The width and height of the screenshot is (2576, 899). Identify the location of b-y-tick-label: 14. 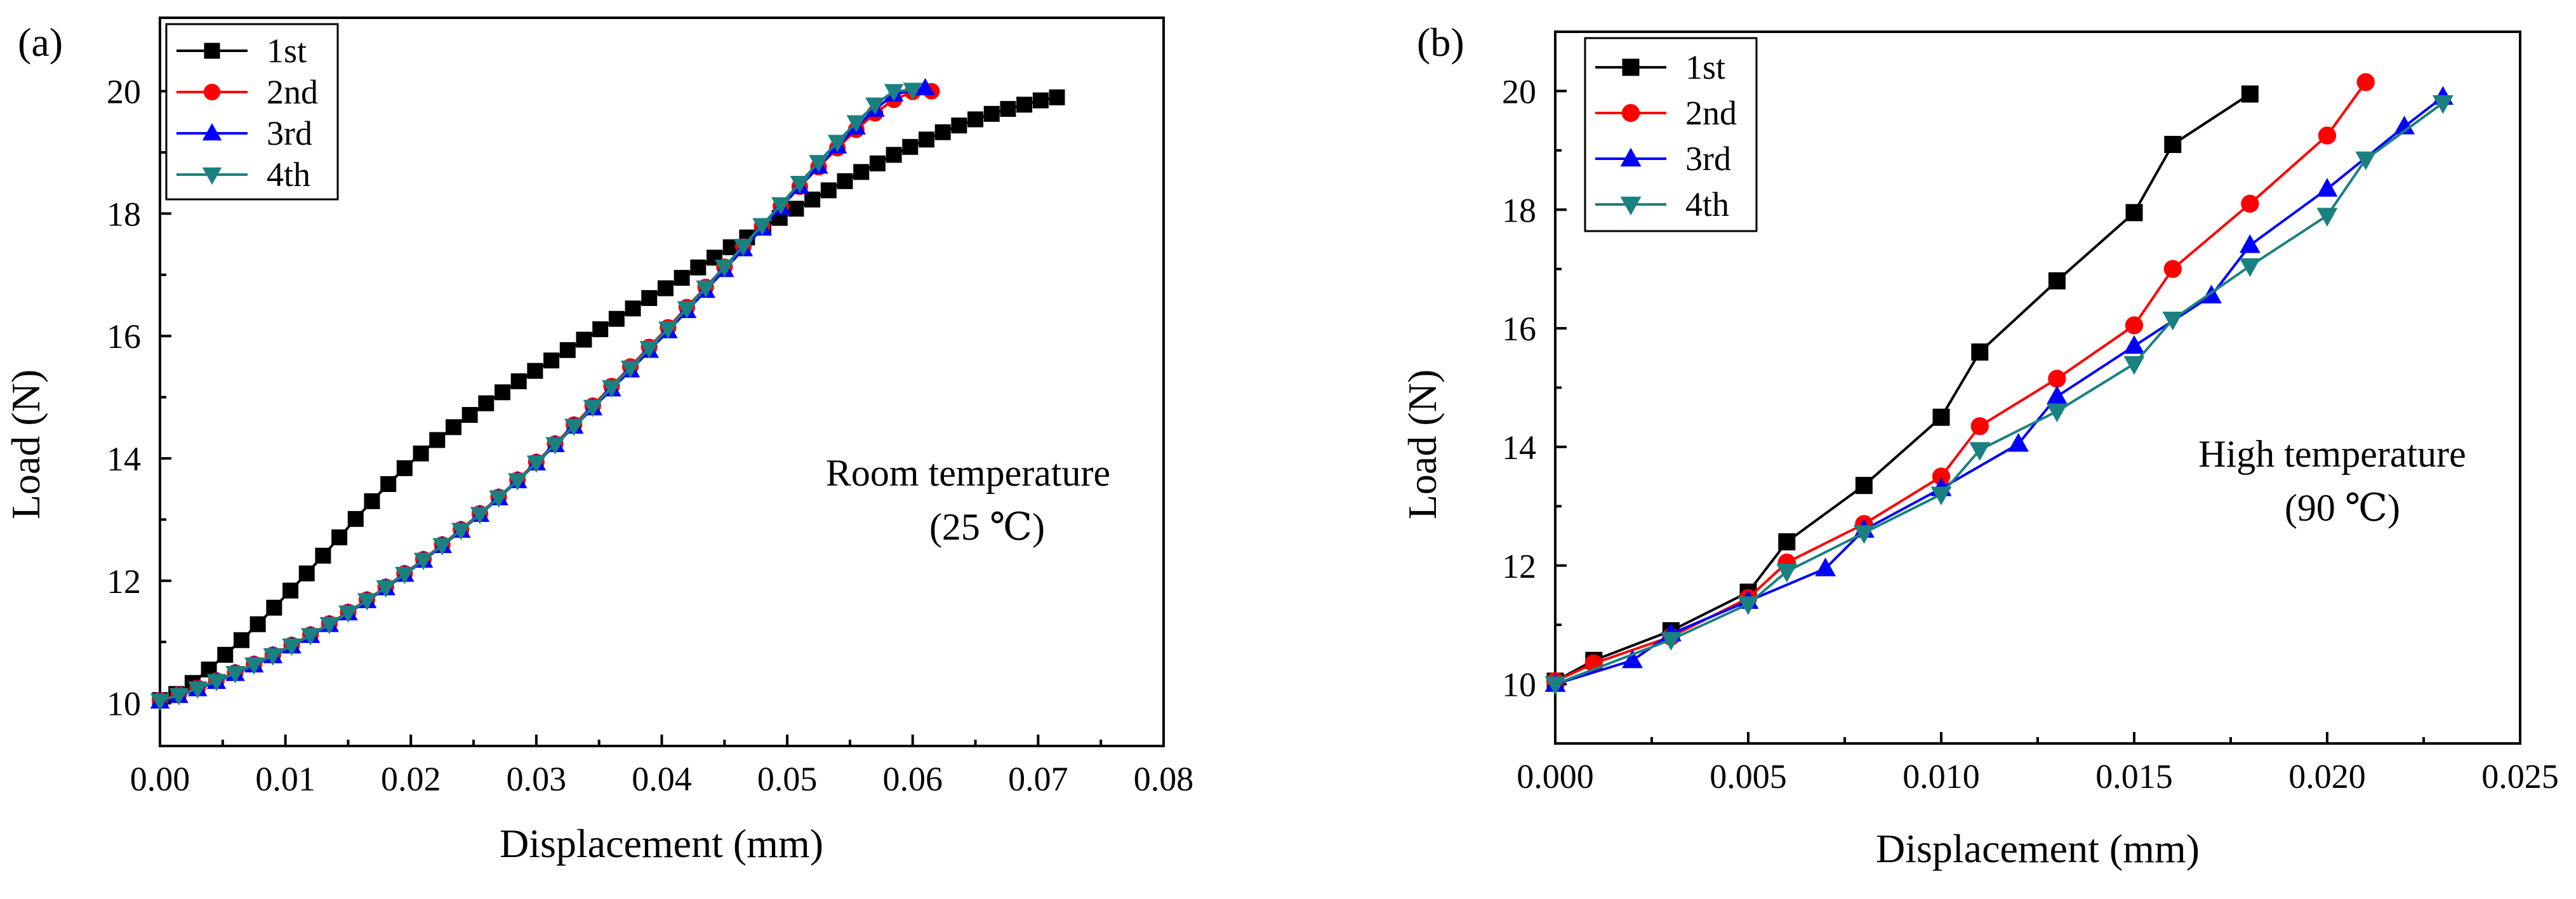
(1519, 448).